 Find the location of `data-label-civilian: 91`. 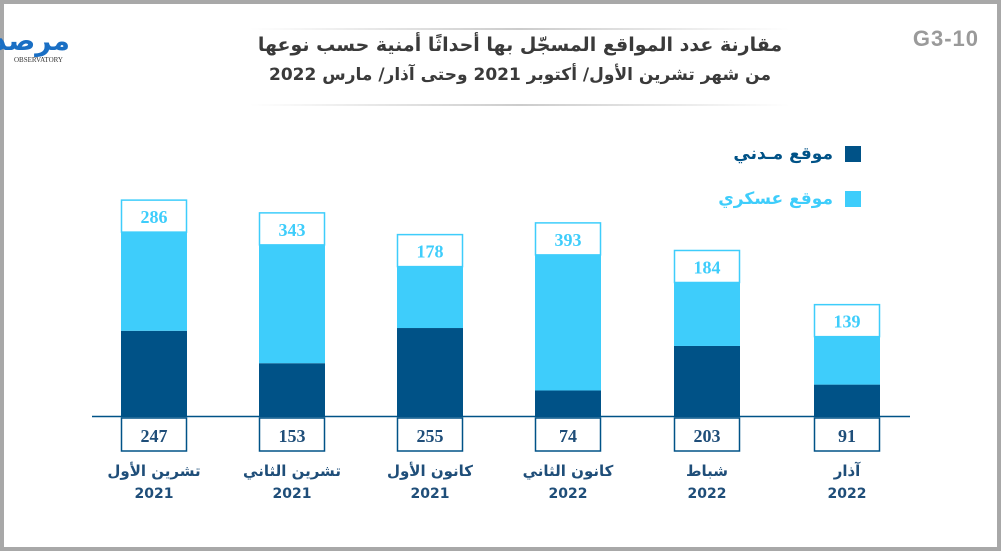

data-label-civilian: 91 is located at coordinates (847, 436).